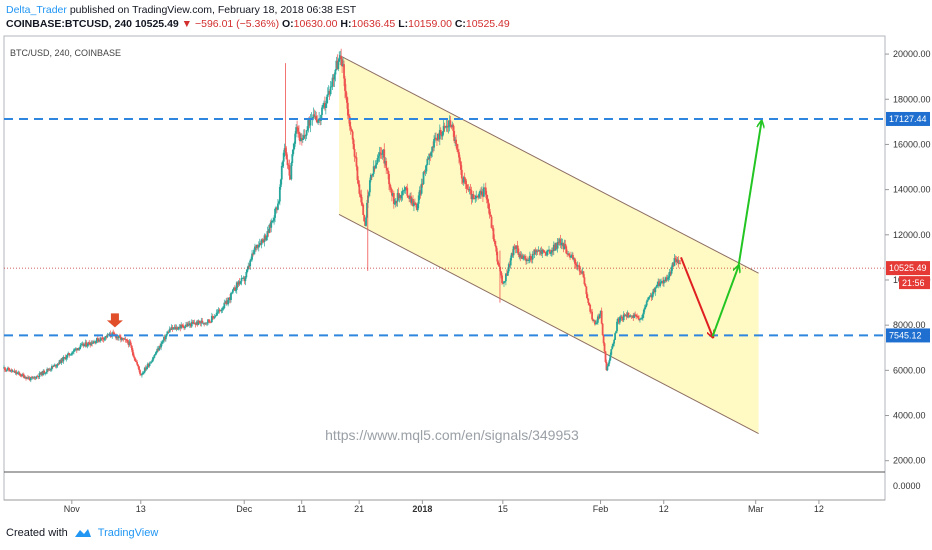  Describe the element at coordinates (128, 533) in the screenshot. I see `tradingview-brand: TradingView` at that location.